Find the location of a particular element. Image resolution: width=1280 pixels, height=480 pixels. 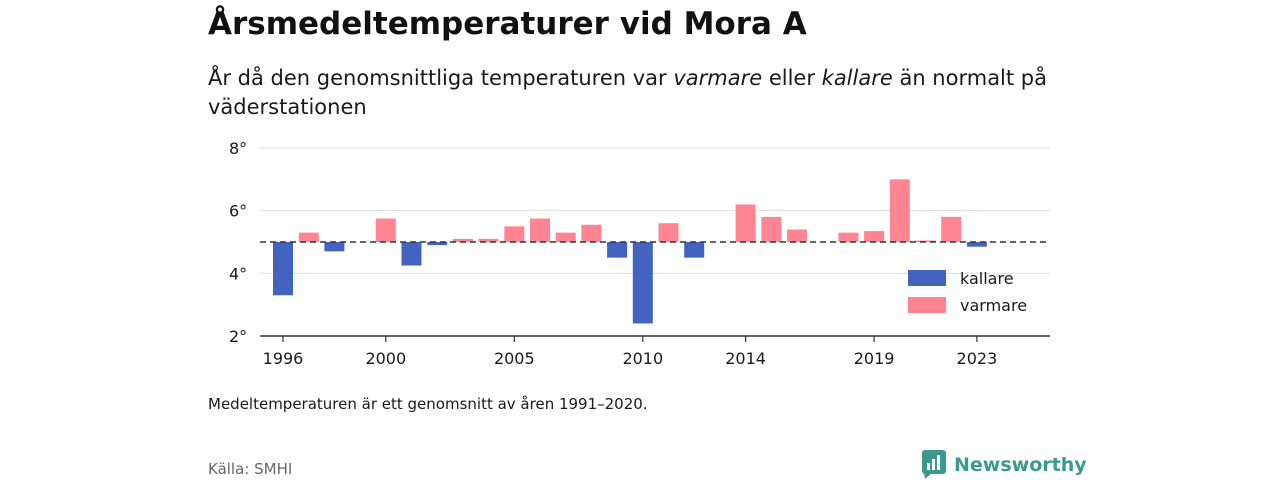

x-tick-label: 2000 is located at coordinates (385, 358).